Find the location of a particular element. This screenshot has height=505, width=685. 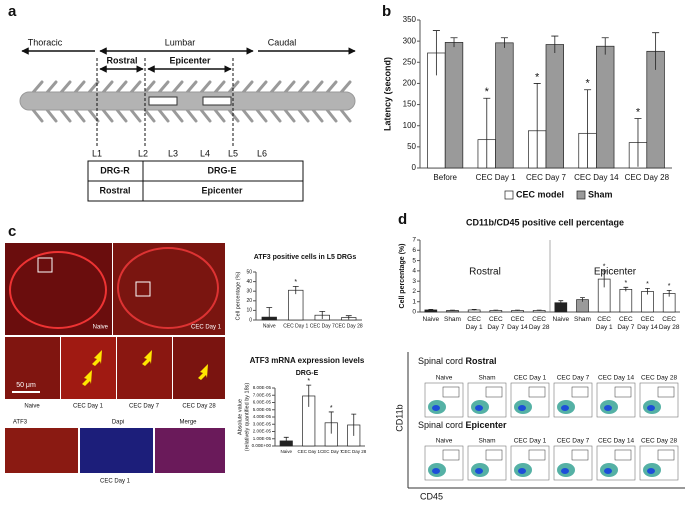

y-tick-label: 300 is located at coordinates (410, 40).